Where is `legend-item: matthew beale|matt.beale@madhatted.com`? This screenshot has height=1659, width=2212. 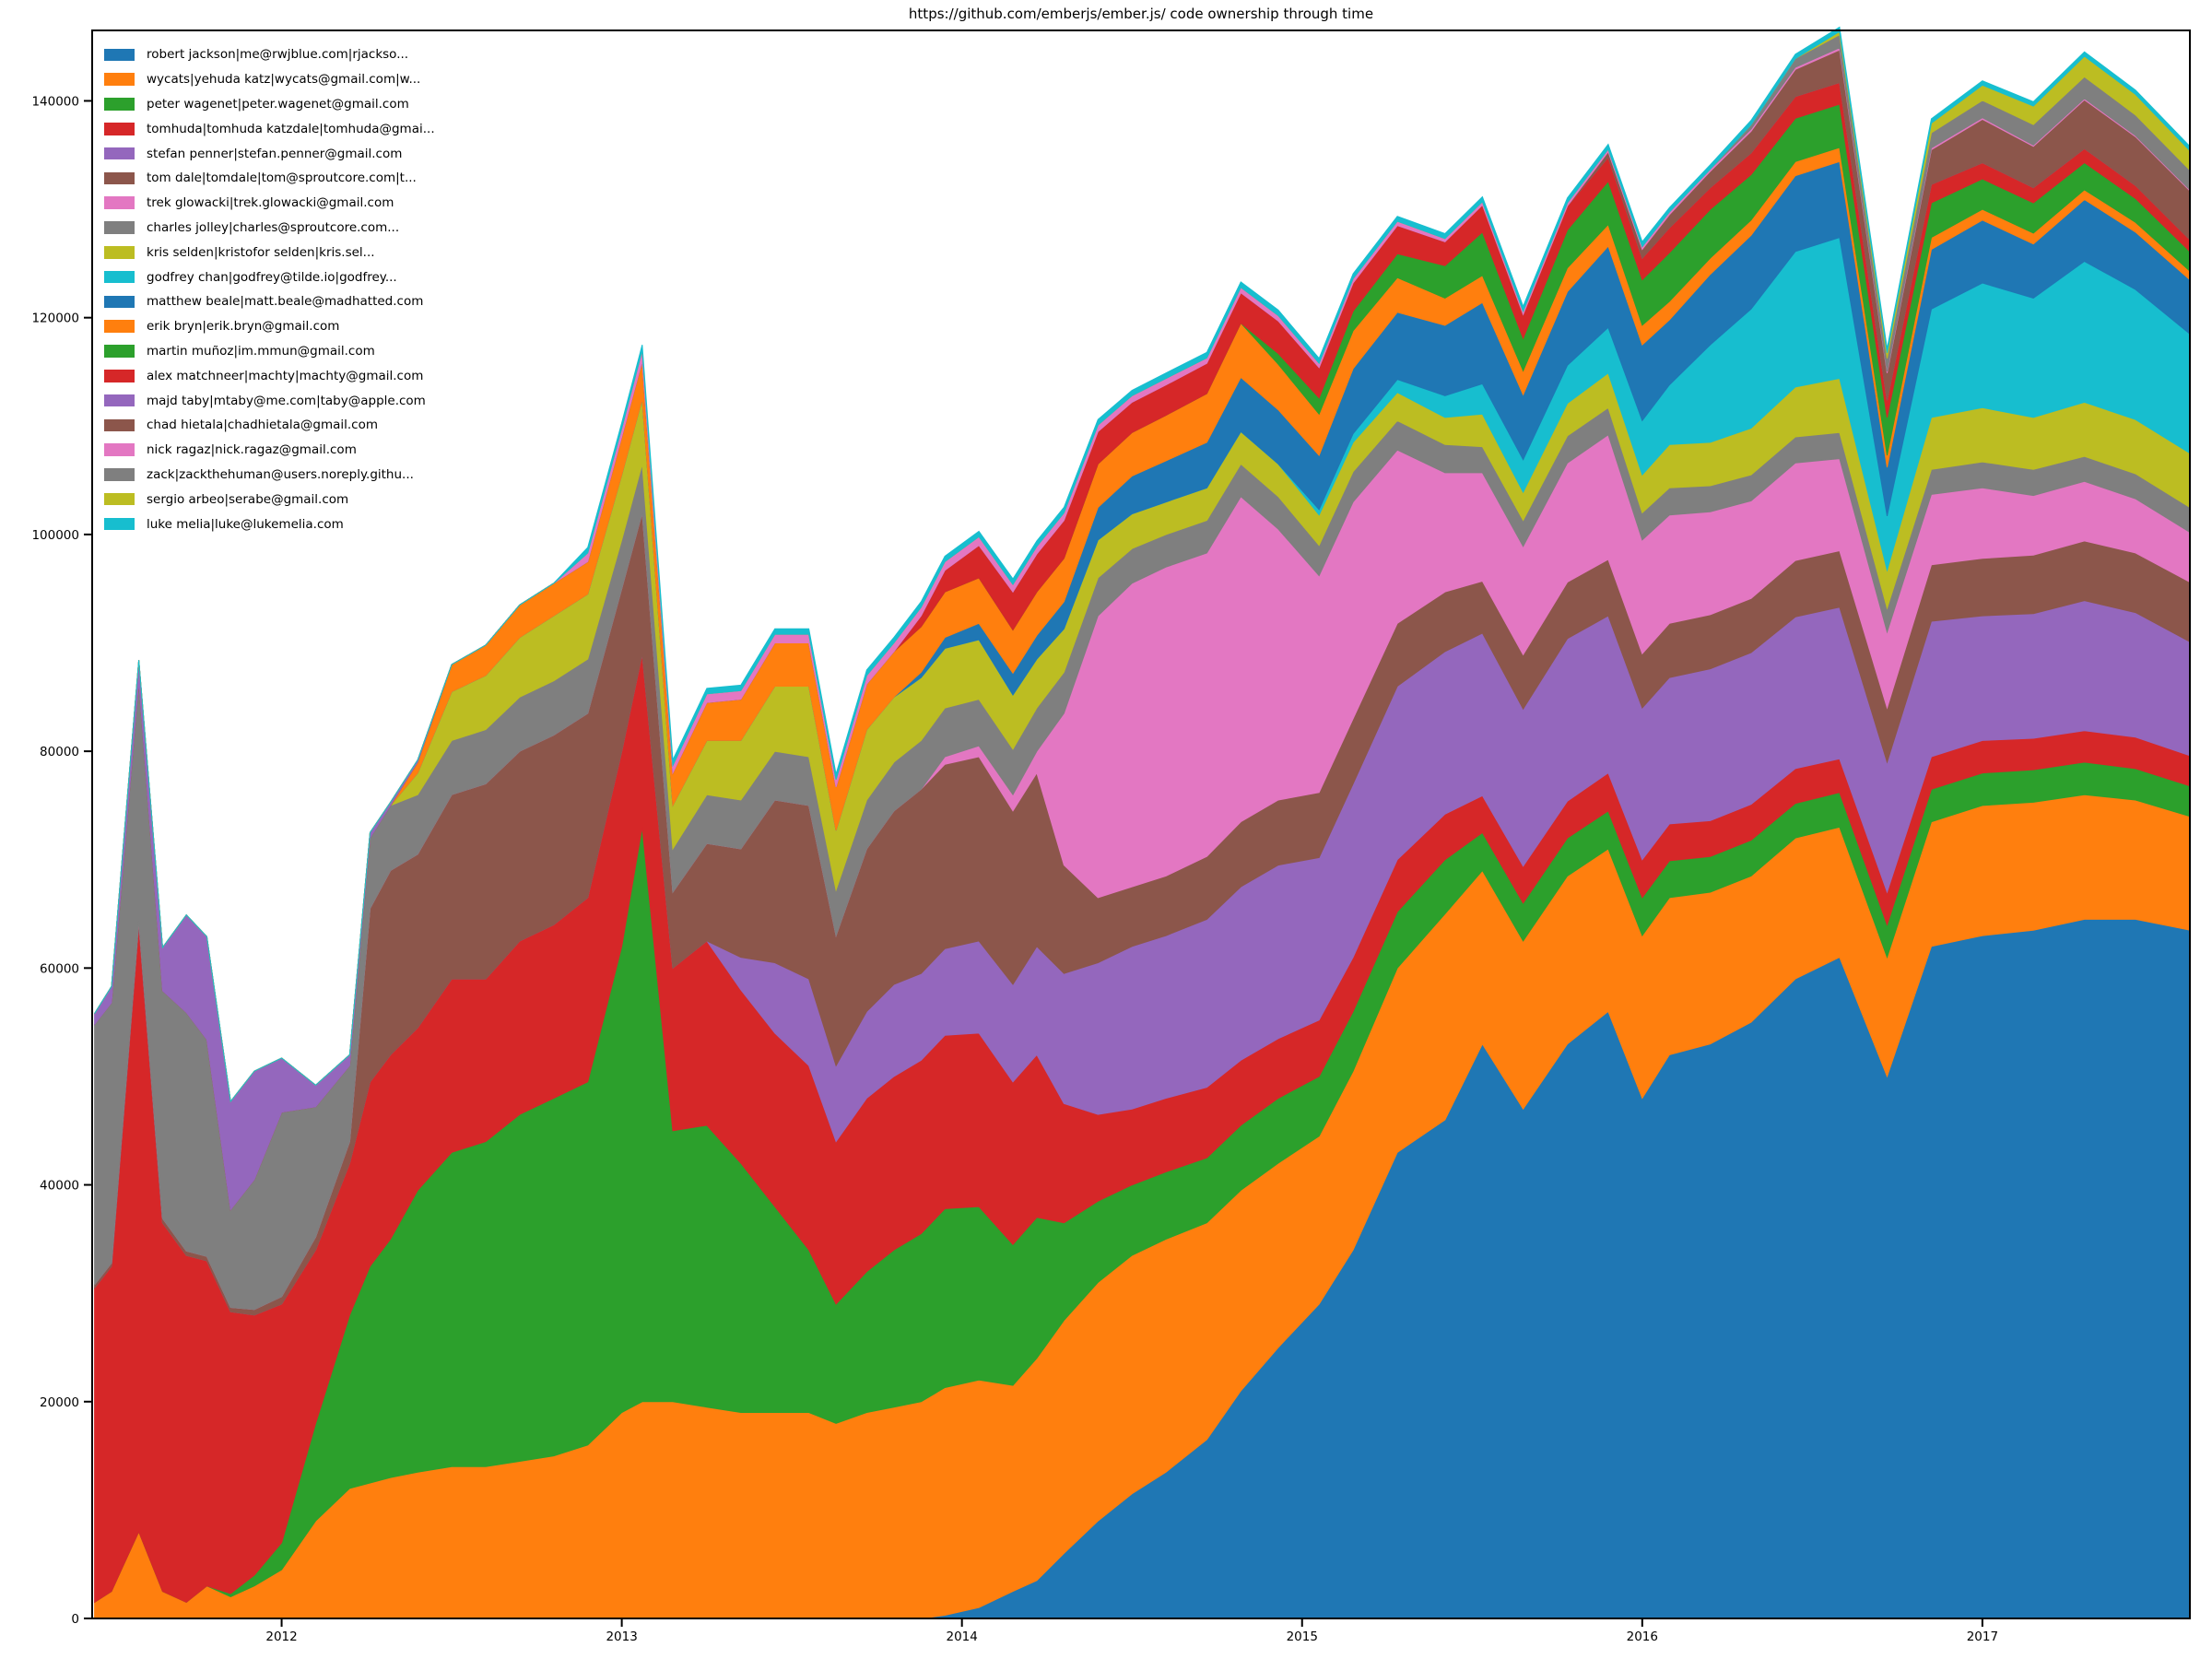
legend-item: matthew beale|matt.beale@madhatted.com is located at coordinates (269, 301).